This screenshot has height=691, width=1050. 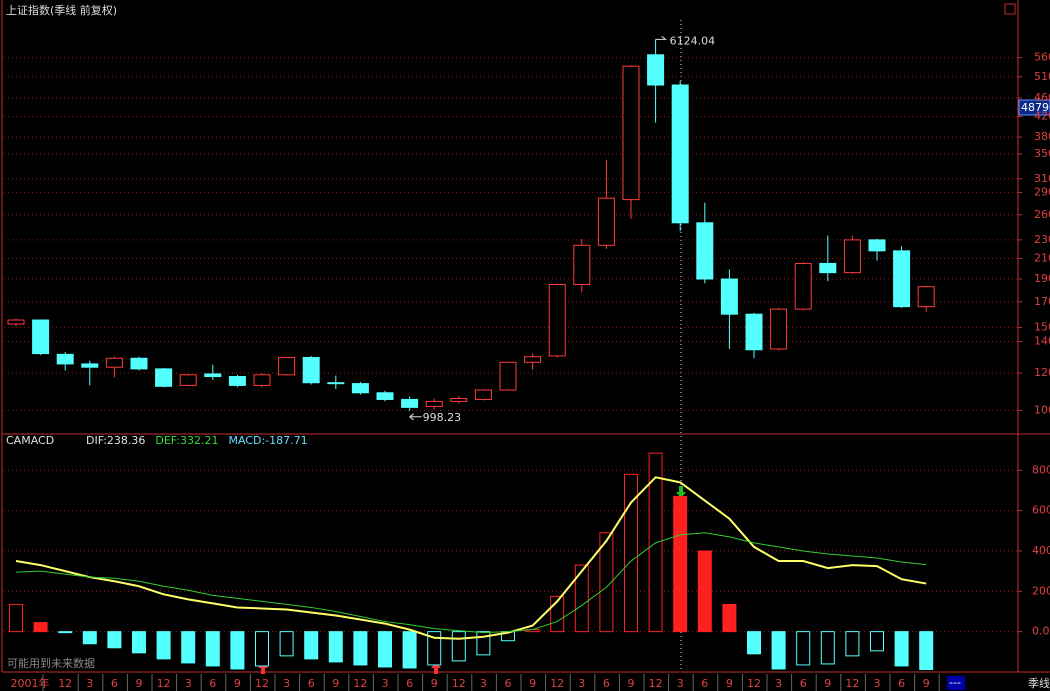 What do you see at coordinates (956, 683) in the screenshot?
I see `marker-box` at bounding box center [956, 683].